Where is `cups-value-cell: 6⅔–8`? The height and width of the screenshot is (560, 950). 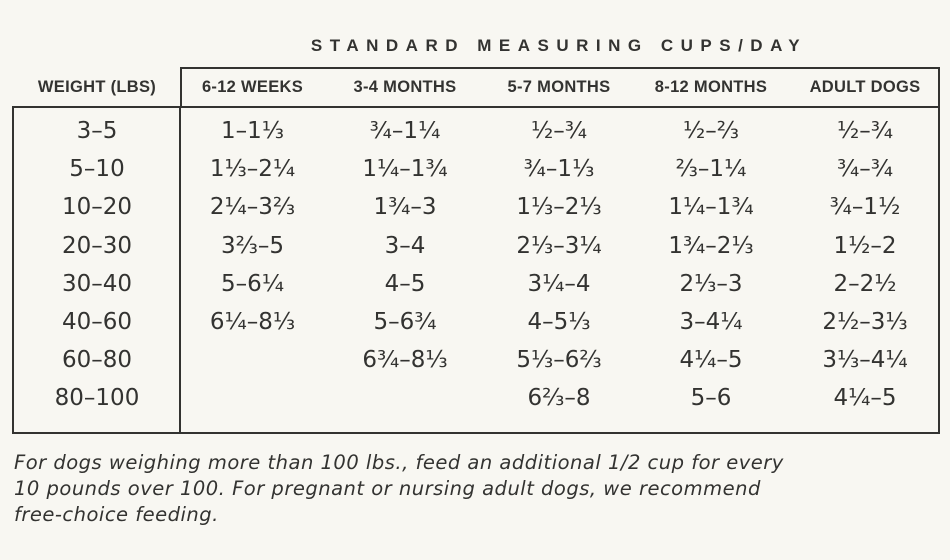
cups-value-cell: 6⅔–8 is located at coordinates (559, 398).